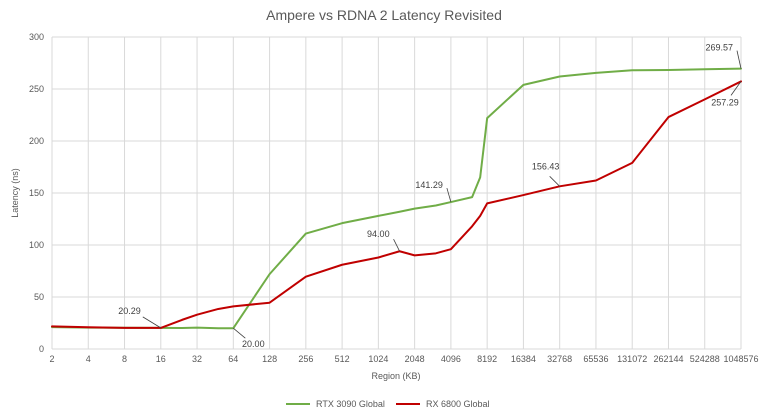 The width and height of the screenshot is (768, 419). Describe the element at coordinates (487, 359) in the screenshot. I see `x-tick-label: 8192` at that location.